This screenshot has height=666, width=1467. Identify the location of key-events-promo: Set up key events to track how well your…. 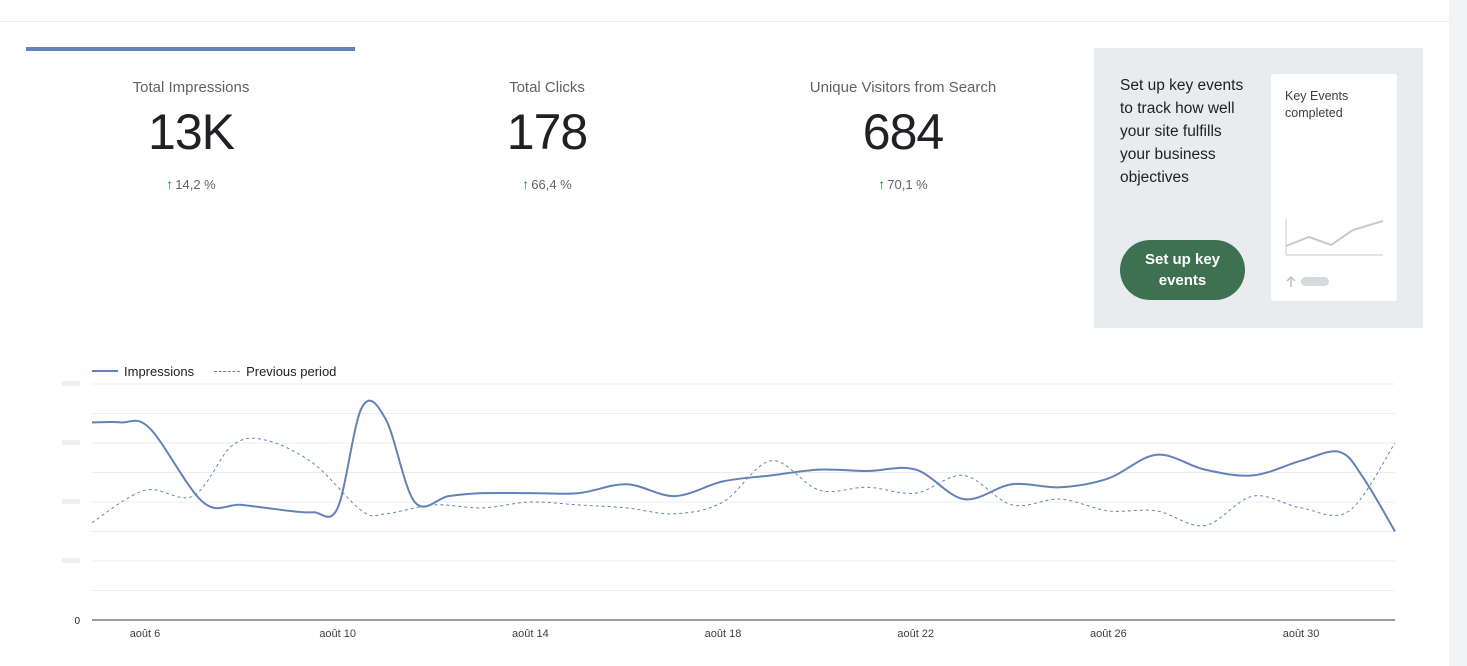
(1258, 188).